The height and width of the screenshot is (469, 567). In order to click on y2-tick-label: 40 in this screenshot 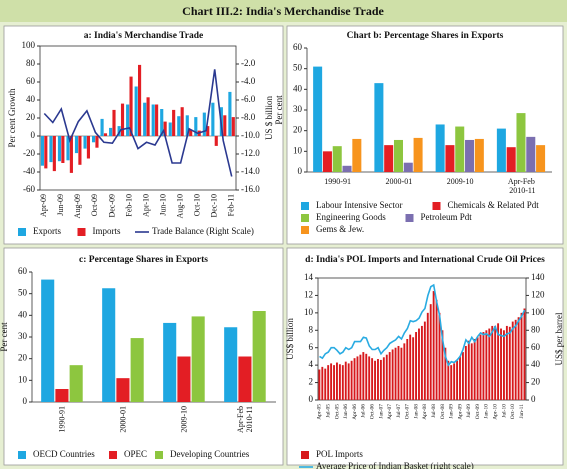, I will do `click(536, 364)`.